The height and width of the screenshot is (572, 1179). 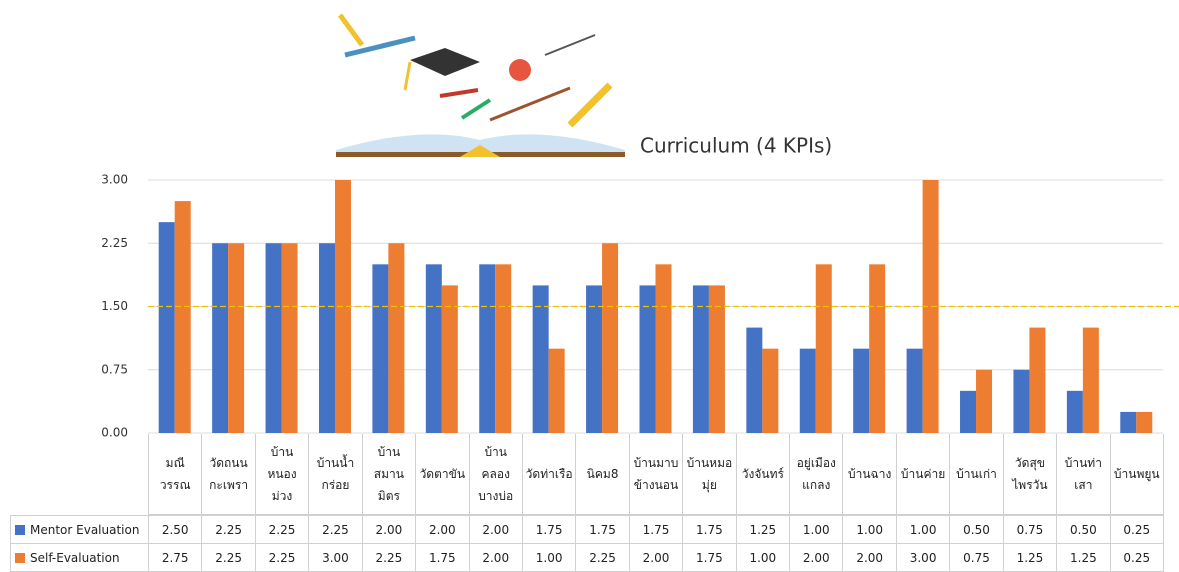 I want to click on tassel, so click(x=407, y=76).